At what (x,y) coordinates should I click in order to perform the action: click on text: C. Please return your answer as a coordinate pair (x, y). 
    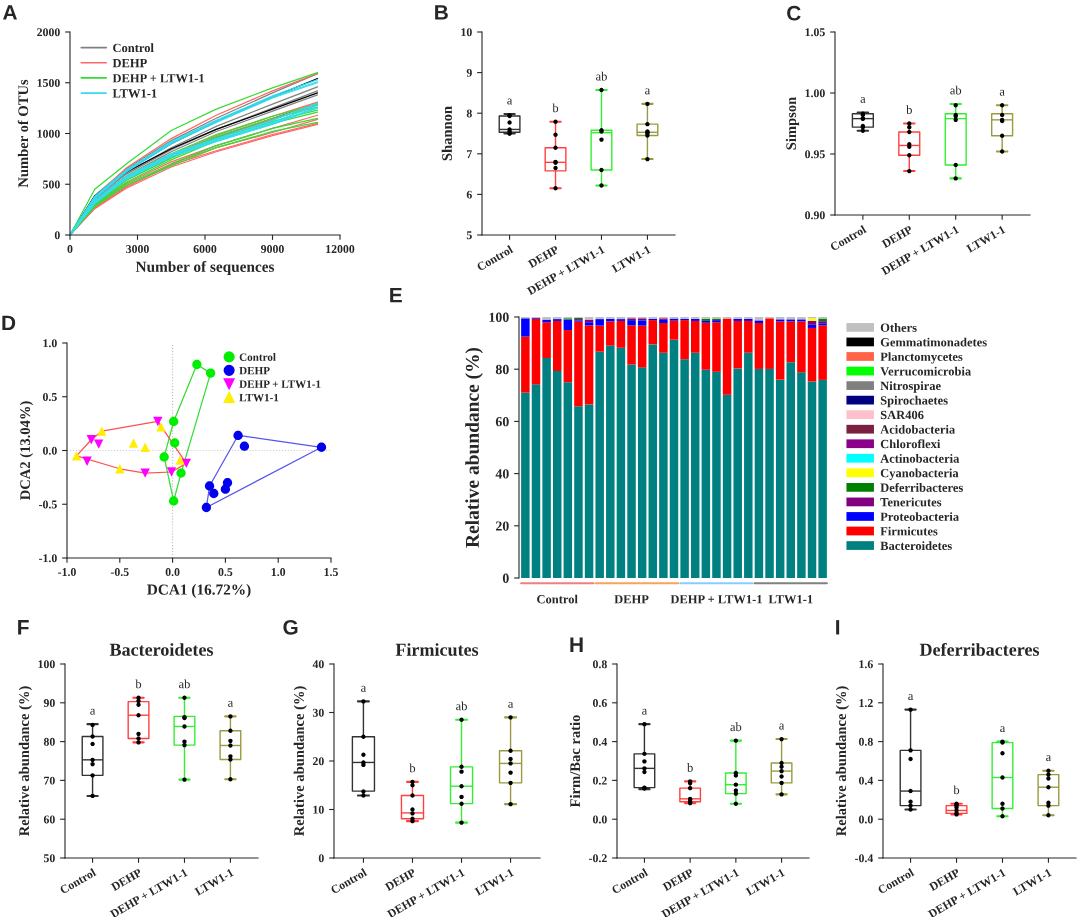
    Looking at the image, I should click on (794, 13).